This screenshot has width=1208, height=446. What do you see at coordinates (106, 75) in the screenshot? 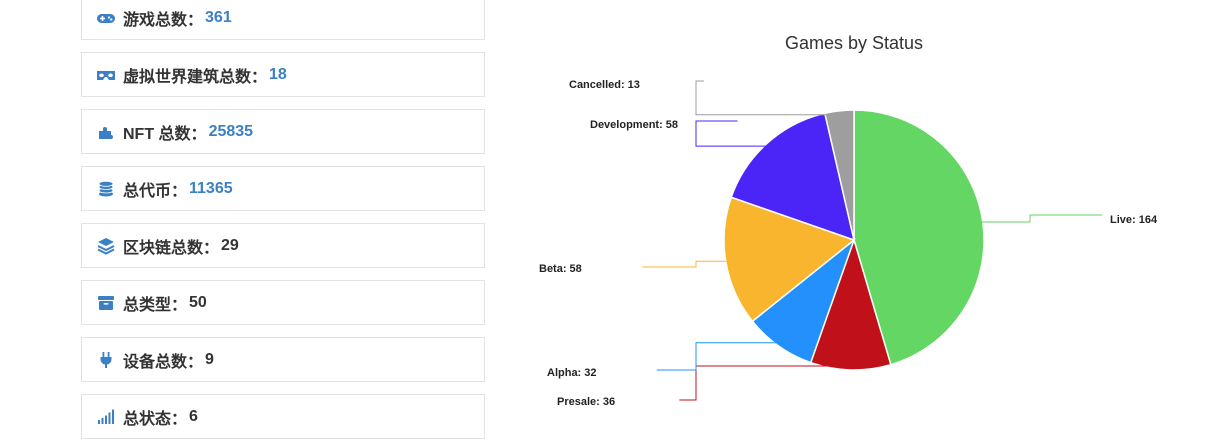
I see `vr-headset-icon` at bounding box center [106, 75].